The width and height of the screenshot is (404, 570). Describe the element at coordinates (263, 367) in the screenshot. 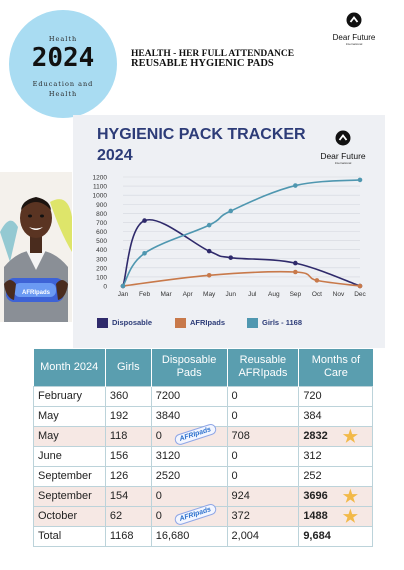

I see `column-header: Reusable AFRIpads` at that location.